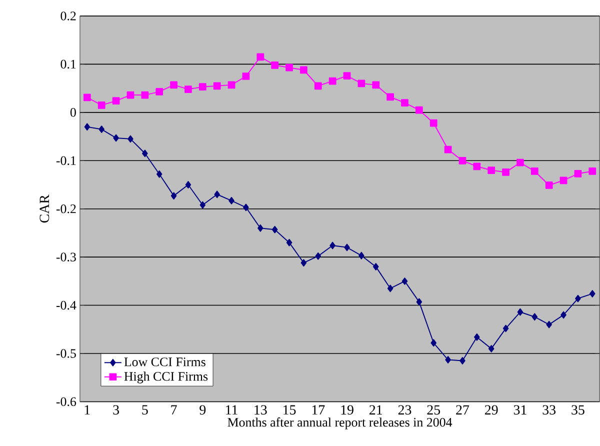 This screenshot has height=446, width=600. What do you see at coordinates (174, 410) in the screenshot?
I see `x-tick-label: 7` at bounding box center [174, 410].